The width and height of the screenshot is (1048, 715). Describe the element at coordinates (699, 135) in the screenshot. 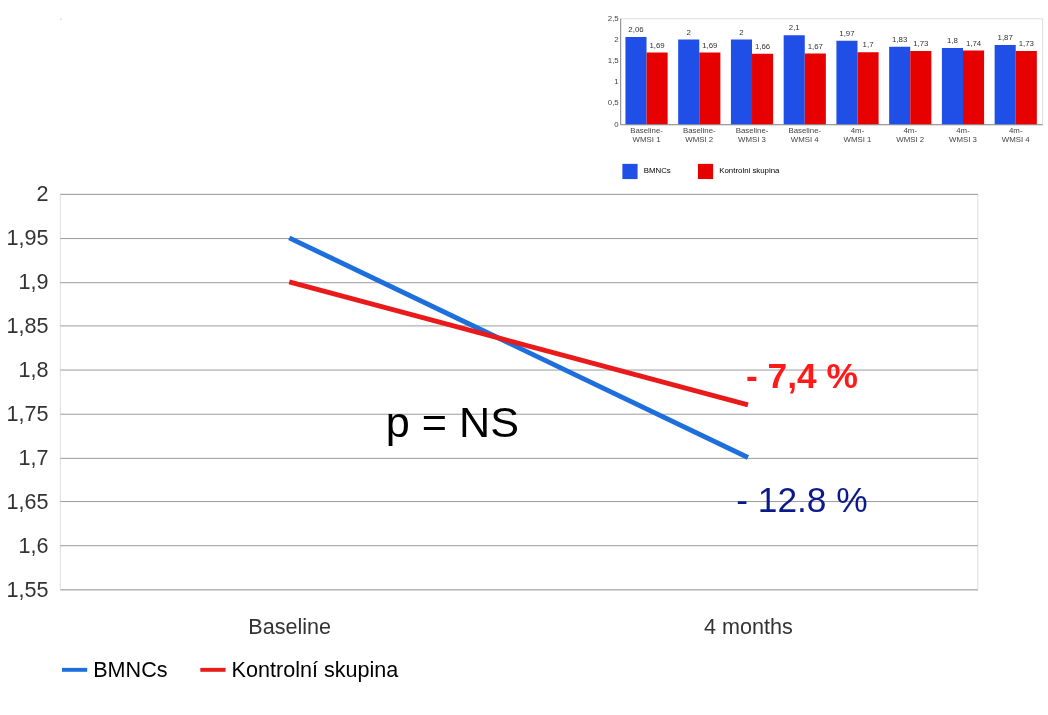

I see `x-tick-label: Baseline-WMSI 2` at that location.